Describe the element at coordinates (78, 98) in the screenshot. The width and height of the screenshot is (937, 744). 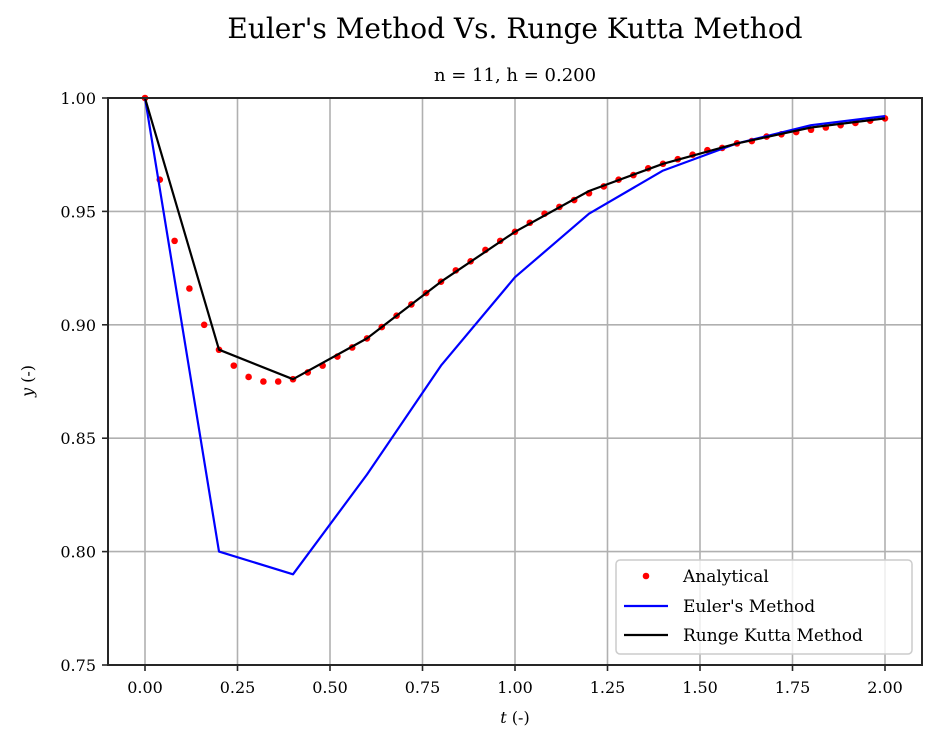
I see `y-tick-label: 1.00` at that location.